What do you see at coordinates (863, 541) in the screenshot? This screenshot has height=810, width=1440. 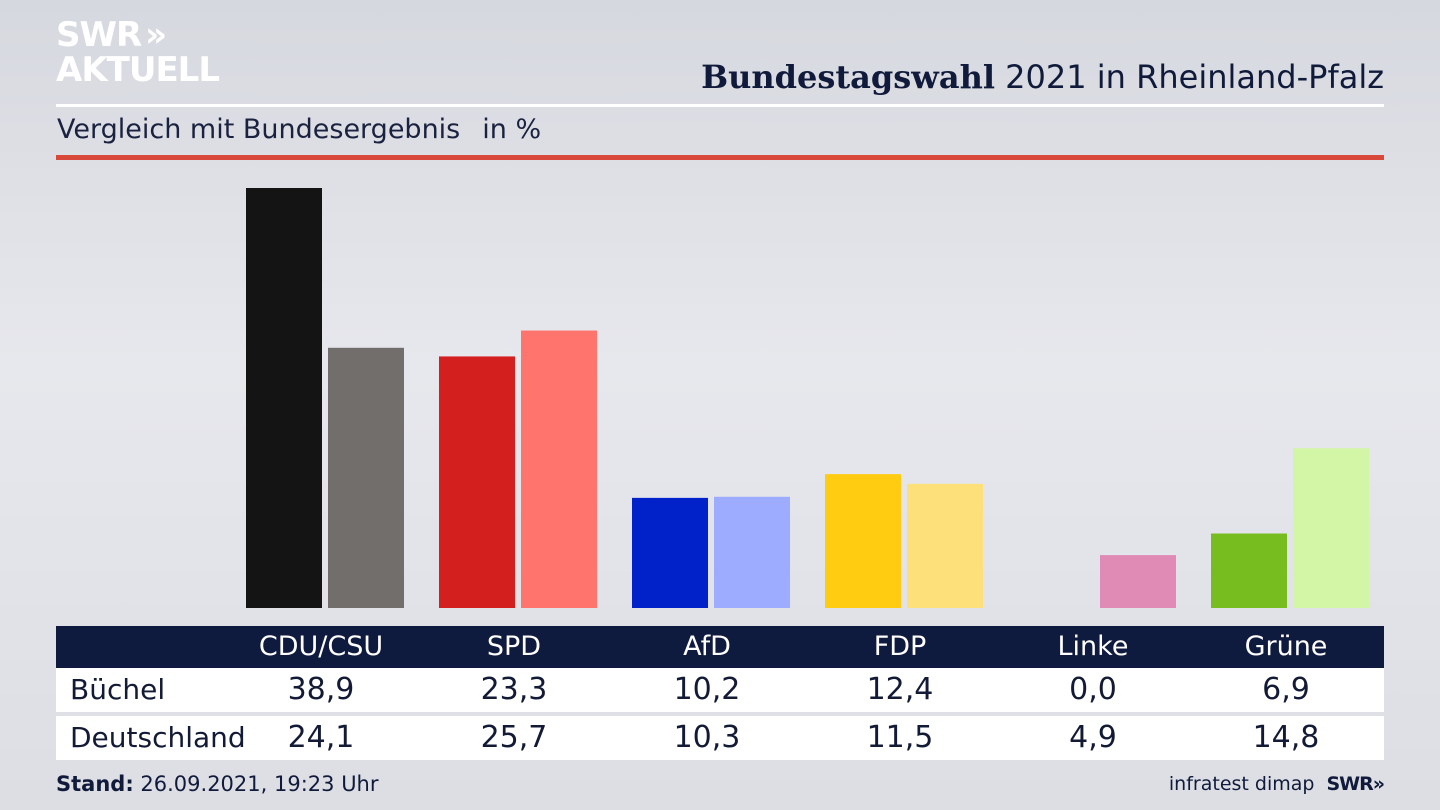 I see `bar-fdp-b-chel` at bounding box center [863, 541].